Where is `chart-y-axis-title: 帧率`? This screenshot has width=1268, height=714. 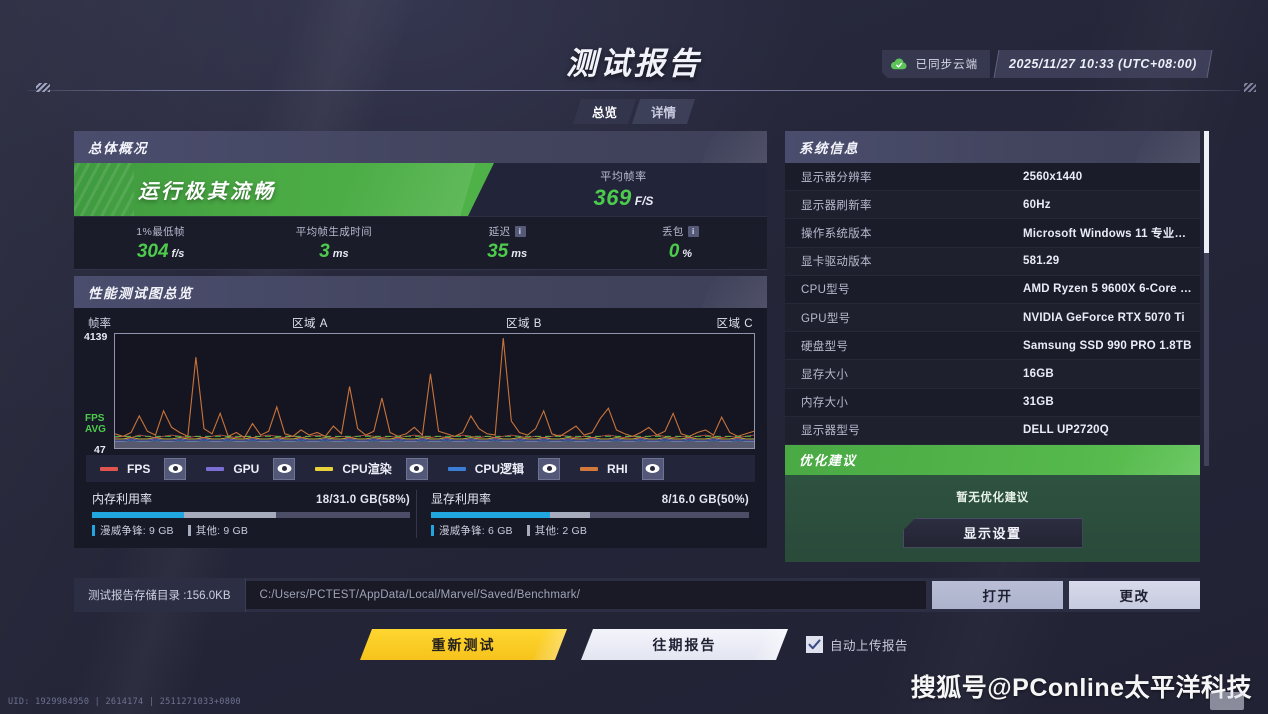 chart-y-axis-title: 帧率 is located at coordinates (99, 324).